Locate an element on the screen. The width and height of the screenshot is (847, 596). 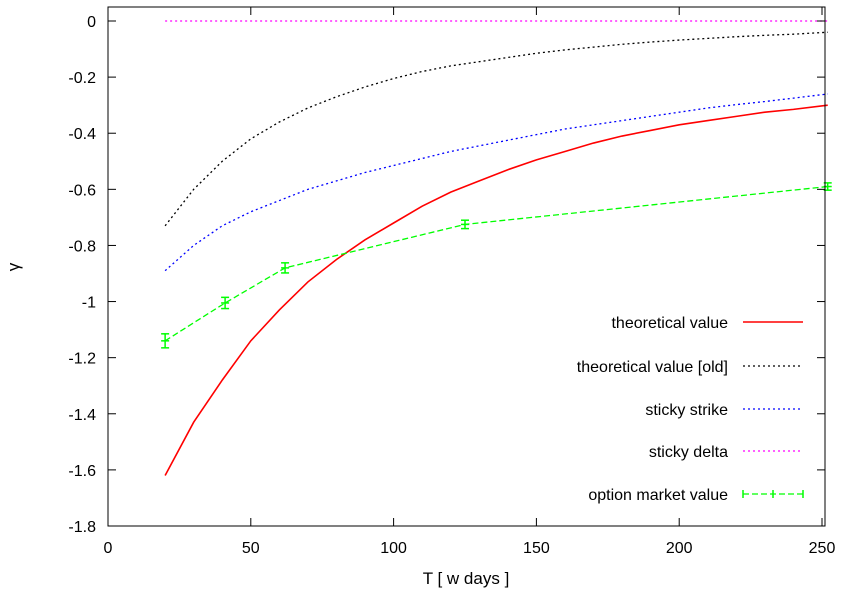
x-axis-label: T [ w days ] is located at coordinates (466, 578).